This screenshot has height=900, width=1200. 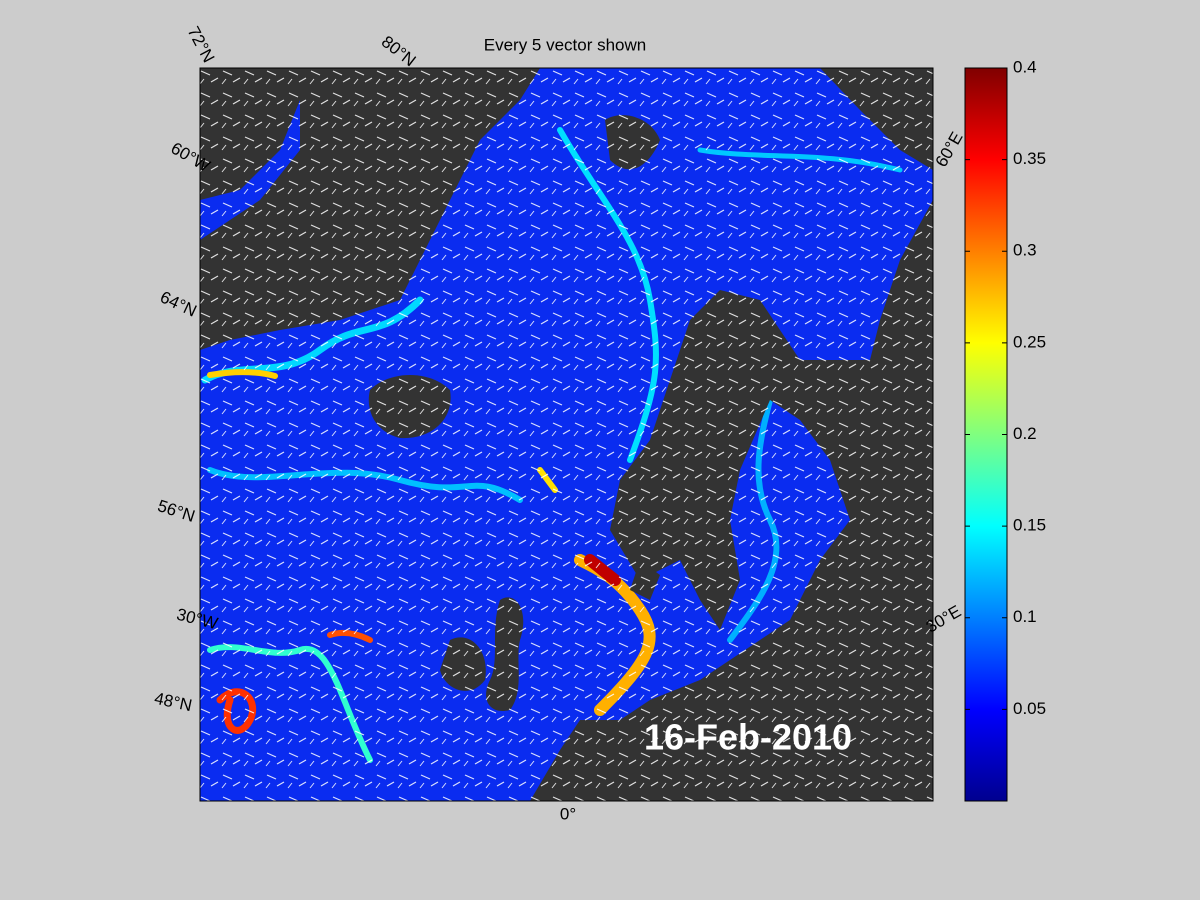 I want to click on graticule-label: 48°N, so click(x=173, y=702).